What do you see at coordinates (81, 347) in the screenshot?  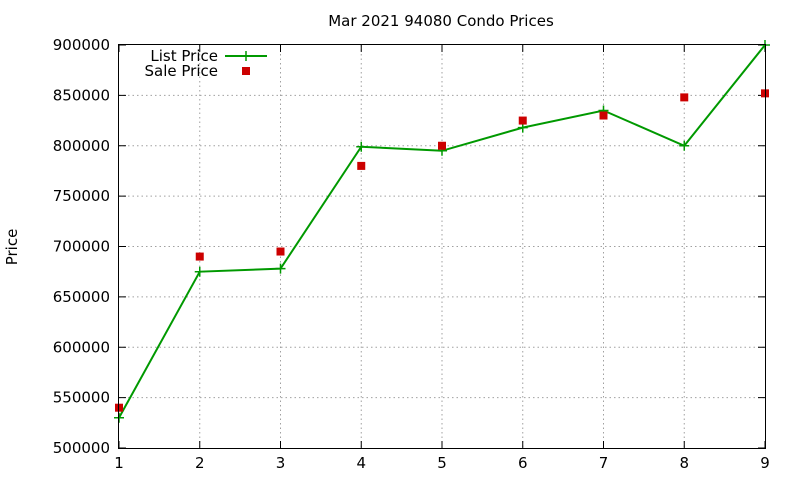 I see `y-tick-label: 600000` at bounding box center [81, 347].